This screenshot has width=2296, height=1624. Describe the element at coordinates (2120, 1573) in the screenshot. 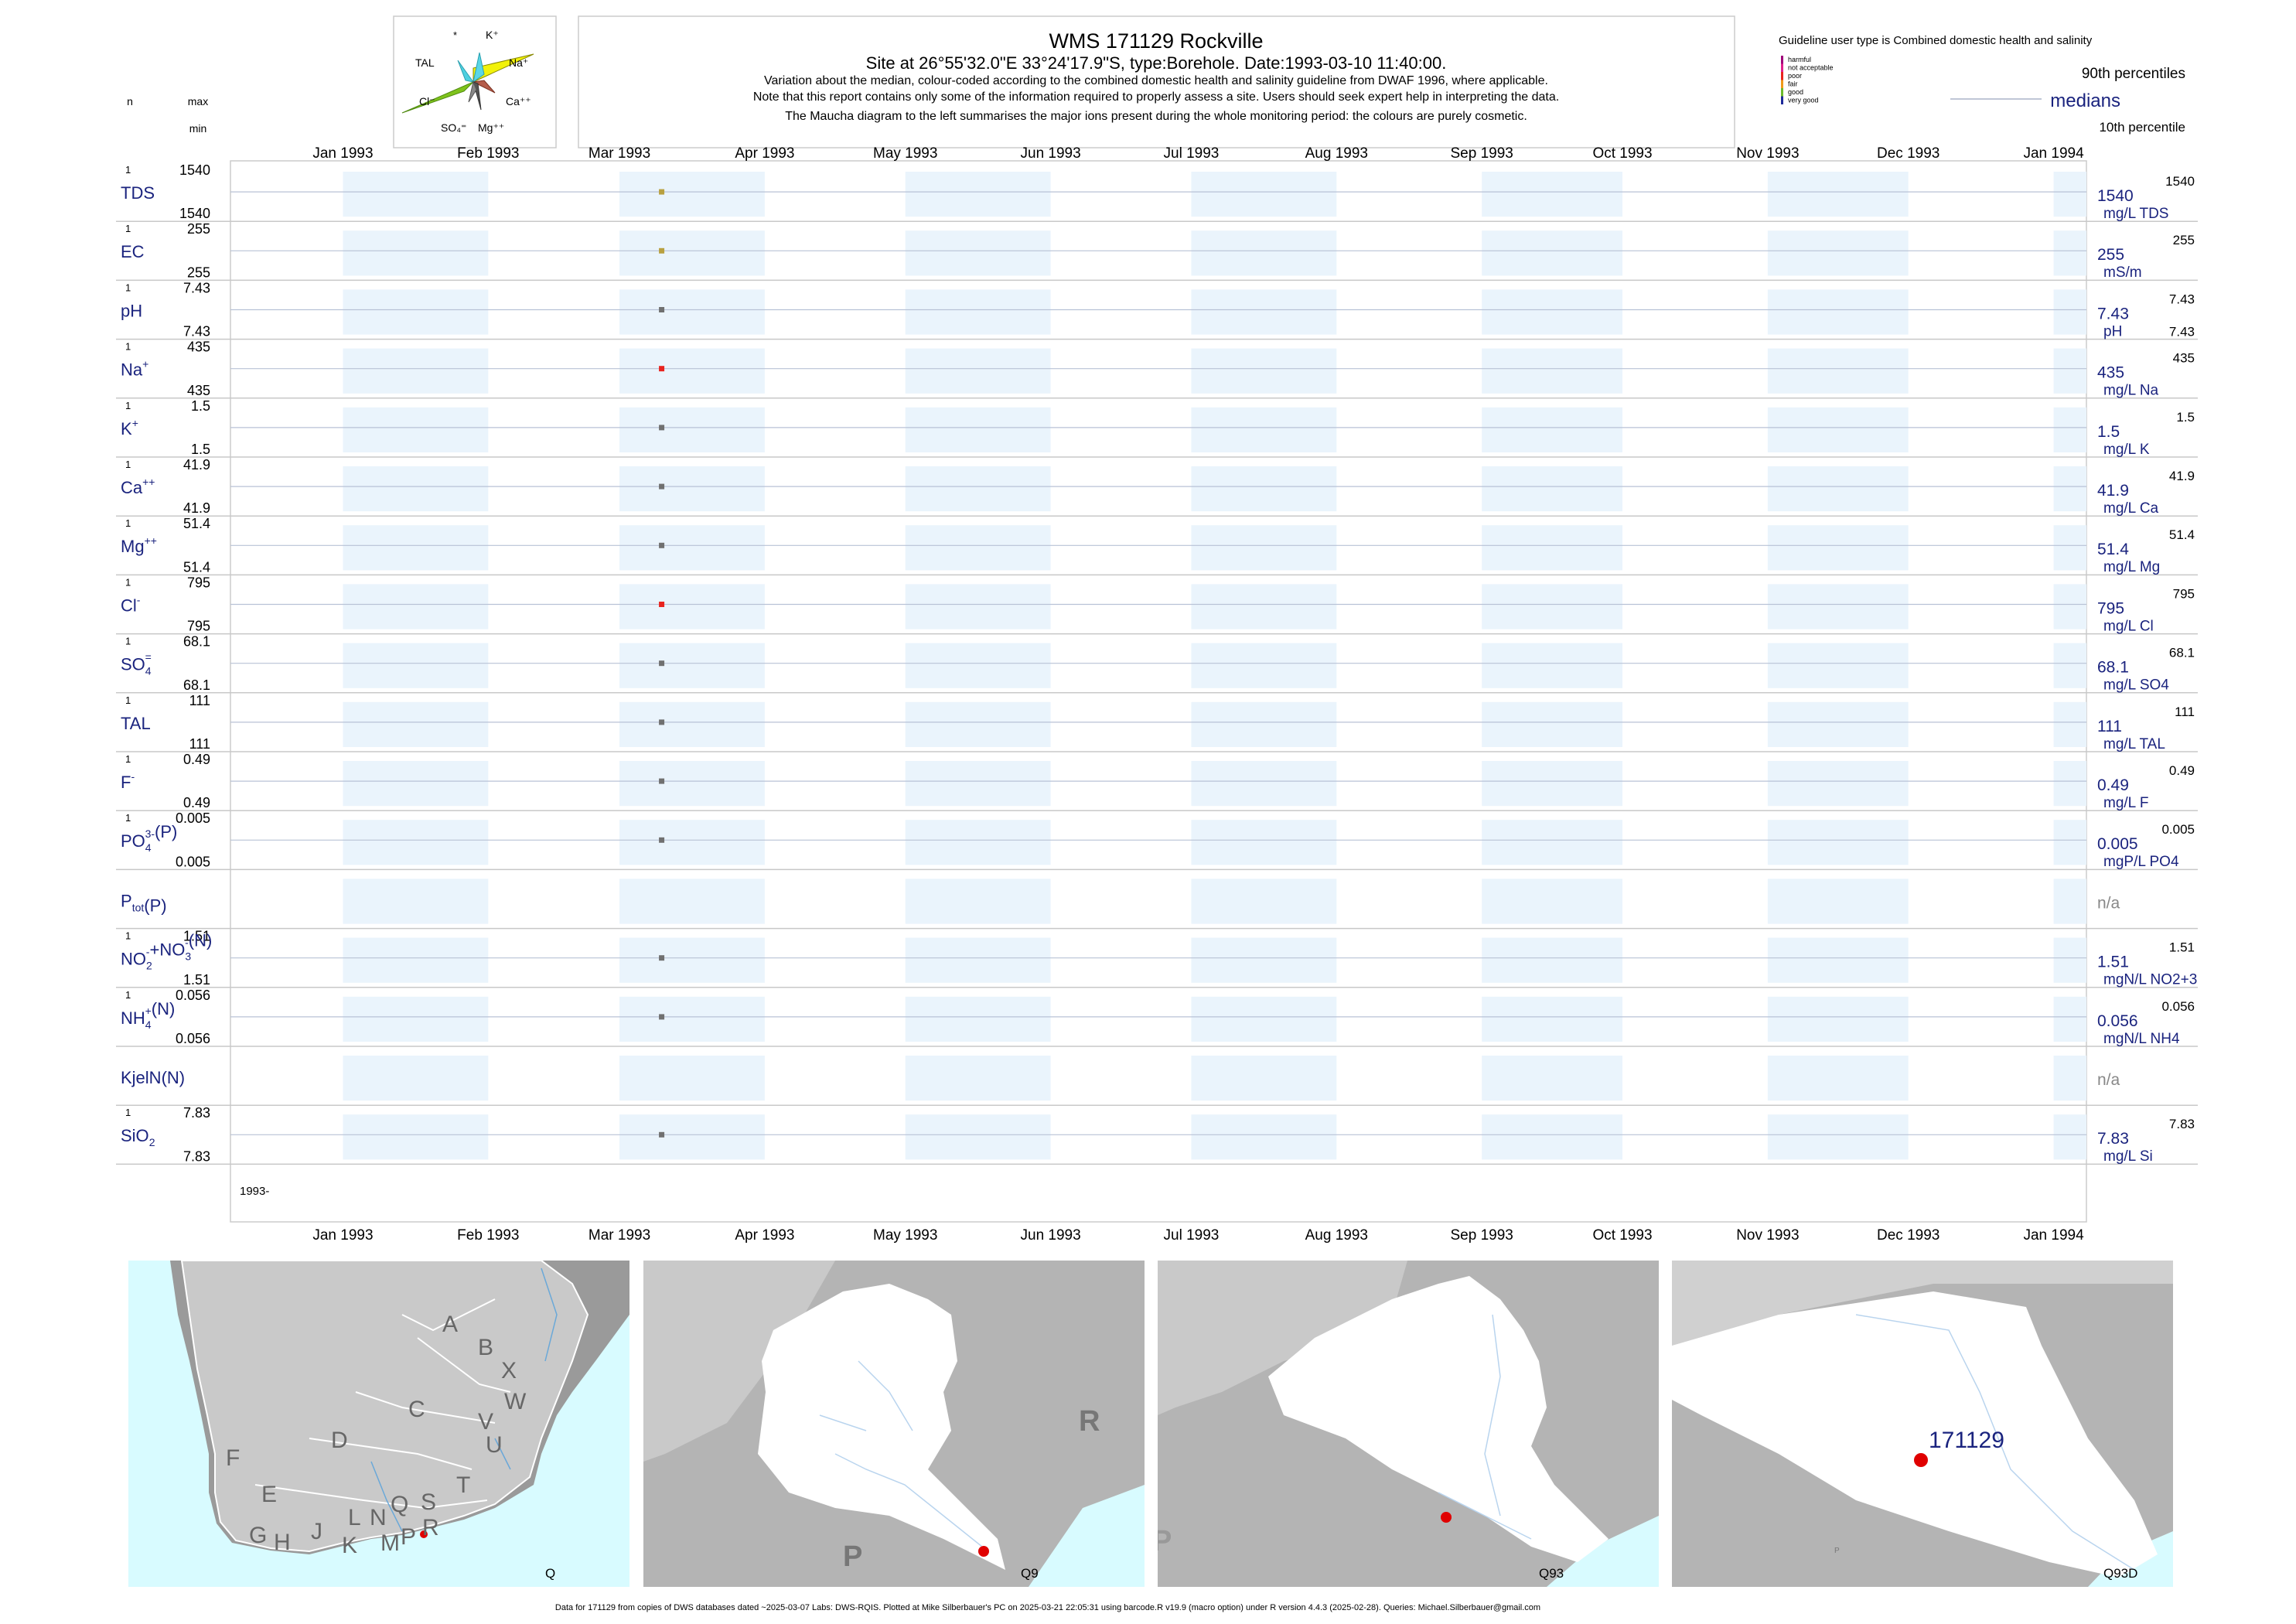

I see `map4-caption: Q93D` at that location.